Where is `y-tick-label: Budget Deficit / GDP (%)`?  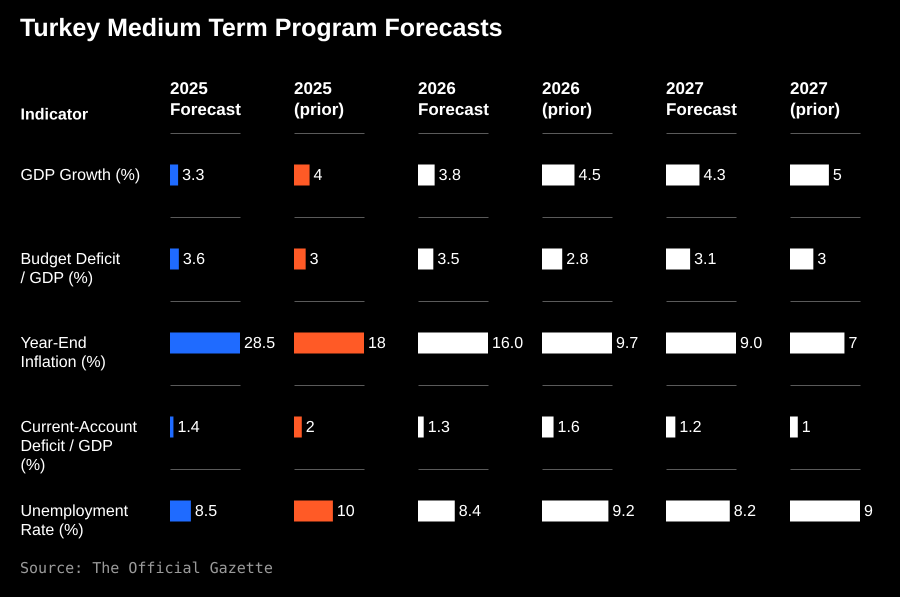
y-tick-label: Budget Deficit / GDP (%) is located at coordinates (70, 269).